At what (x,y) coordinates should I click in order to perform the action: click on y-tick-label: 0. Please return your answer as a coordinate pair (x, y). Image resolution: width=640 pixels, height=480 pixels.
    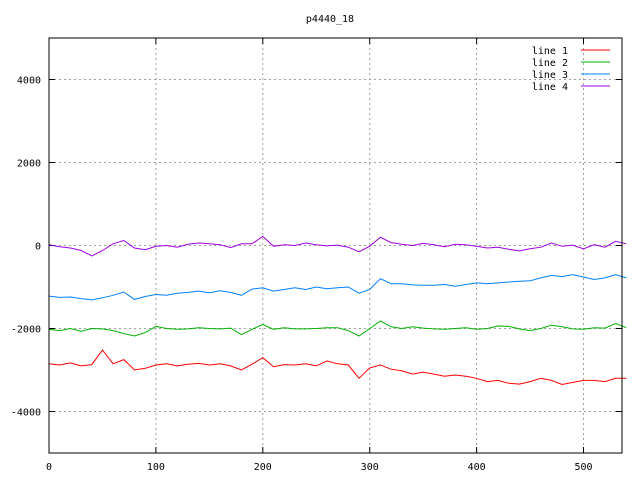
    Looking at the image, I should click on (38, 247).